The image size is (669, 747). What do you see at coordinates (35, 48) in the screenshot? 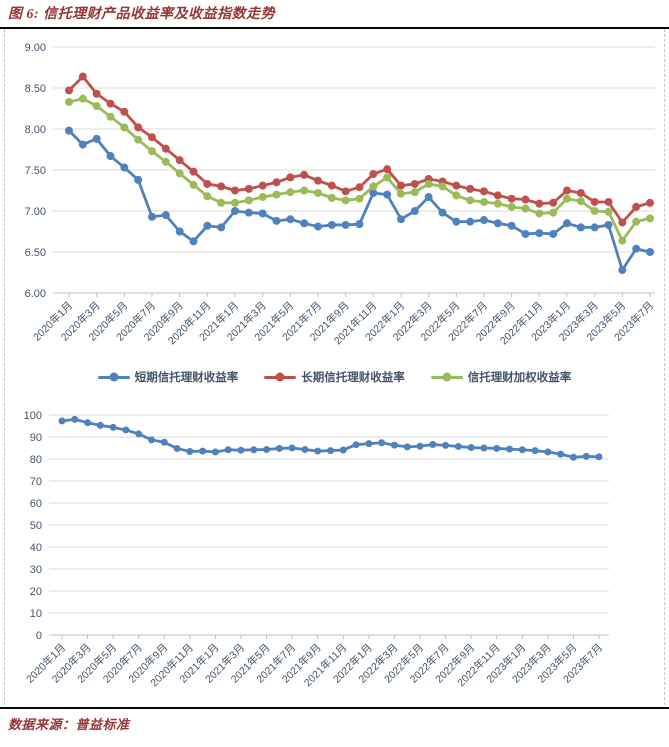
I see `y-axis-tick-label: 9.00` at bounding box center [35, 48].